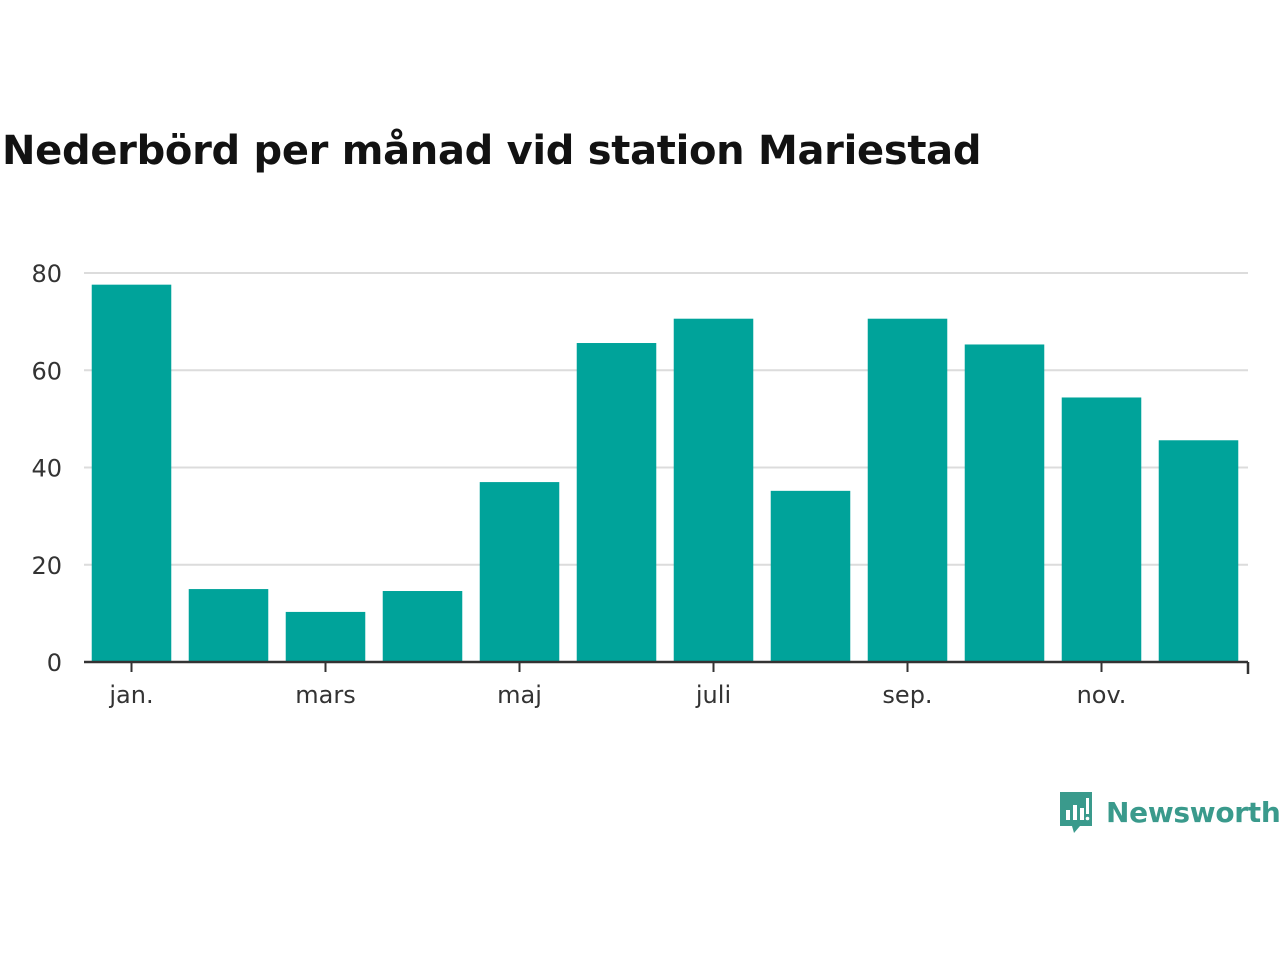 Image resolution: width=1280 pixels, height=960 pixels. Describe the element at coordinates (713, 490) in the screenshot. I see `bar-juli` at that location.